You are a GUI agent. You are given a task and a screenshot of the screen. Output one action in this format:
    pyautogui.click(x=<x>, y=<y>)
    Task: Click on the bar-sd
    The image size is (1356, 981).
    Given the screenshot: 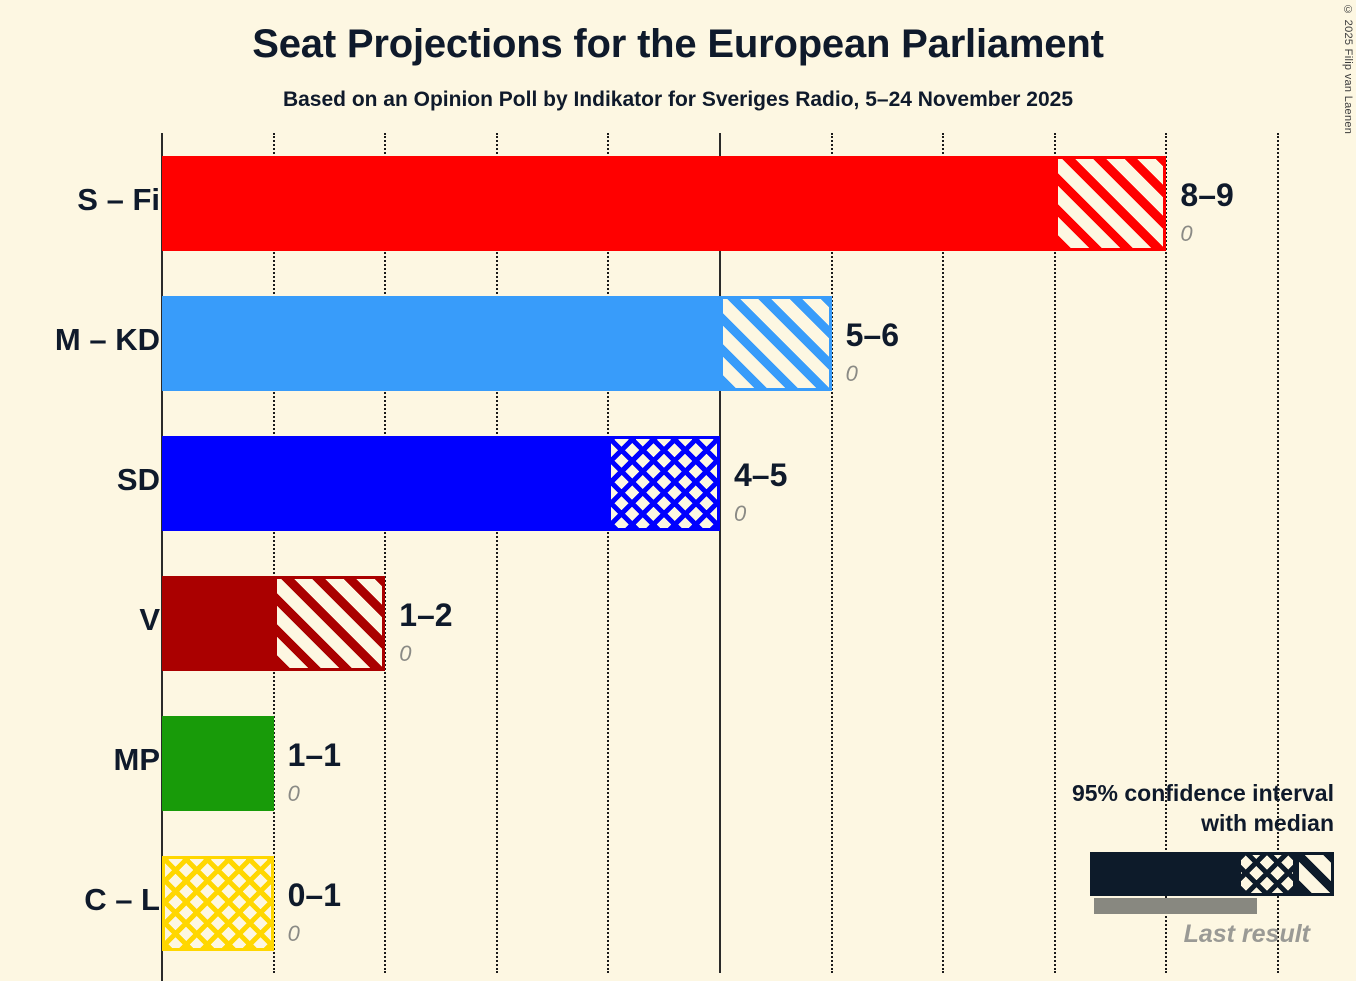 What is the action you would take?
    pyautogui.click(x=441, y=483)
    